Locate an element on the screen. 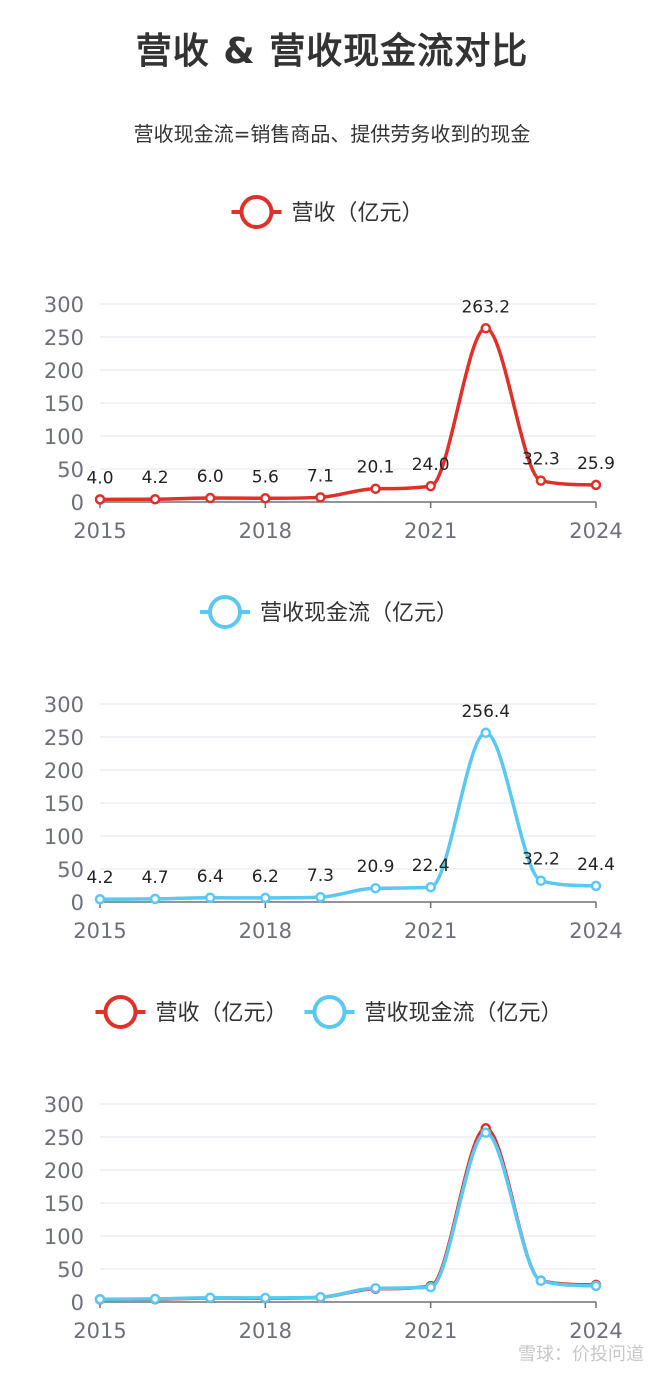  page-title: 营收 & 营收现金流对比 is located at coordinates (332, 51).